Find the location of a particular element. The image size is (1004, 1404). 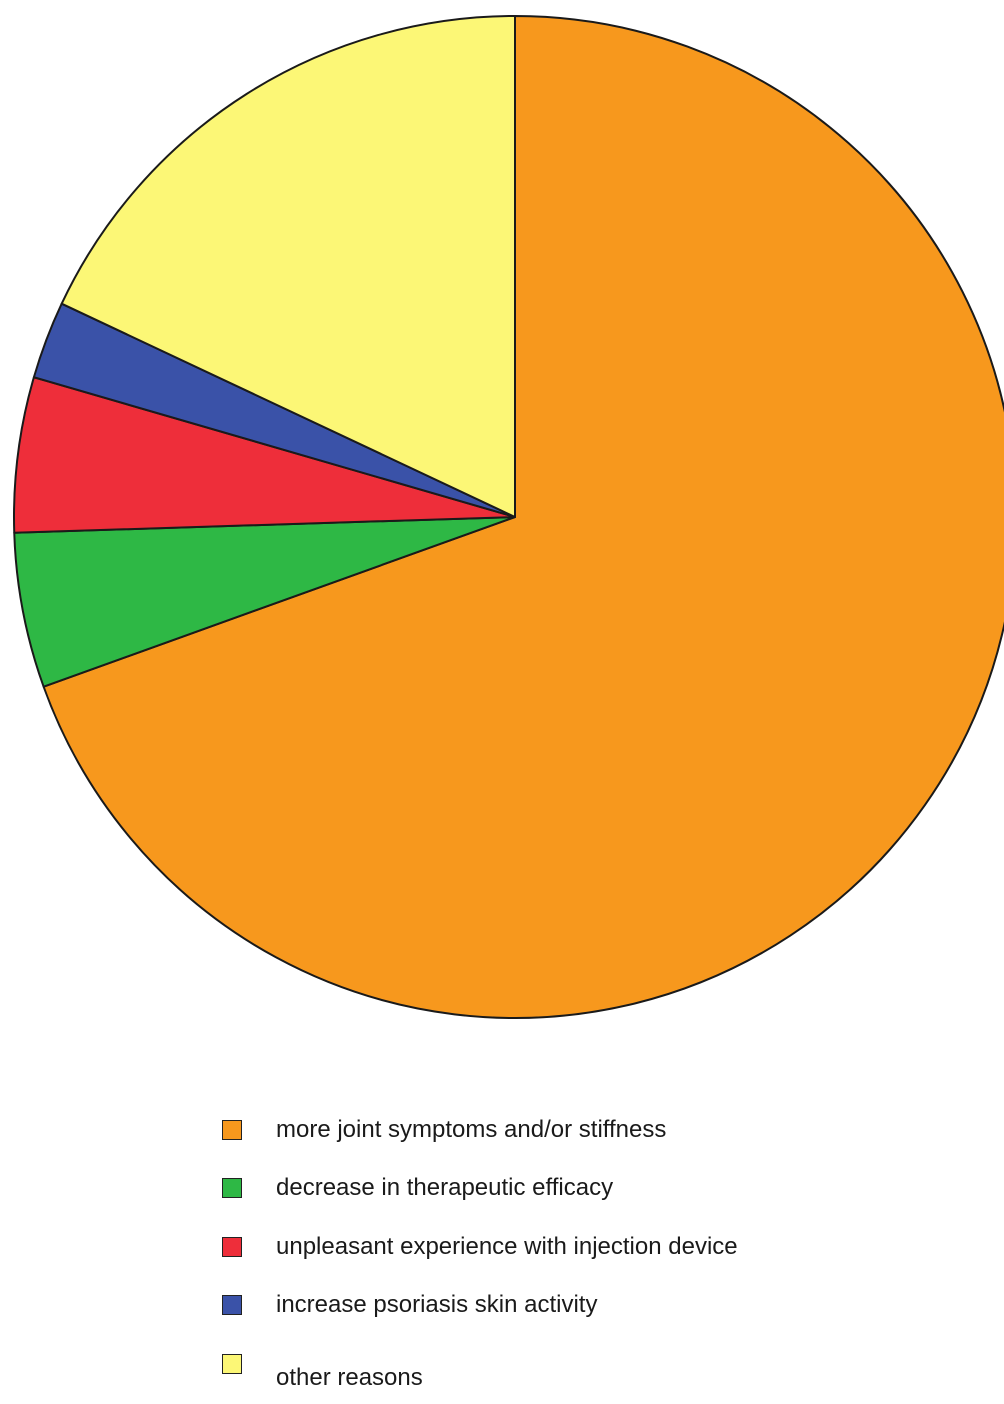

legend-label: decrease in therapeutic efficacy is located at coordinates (445, 1188).